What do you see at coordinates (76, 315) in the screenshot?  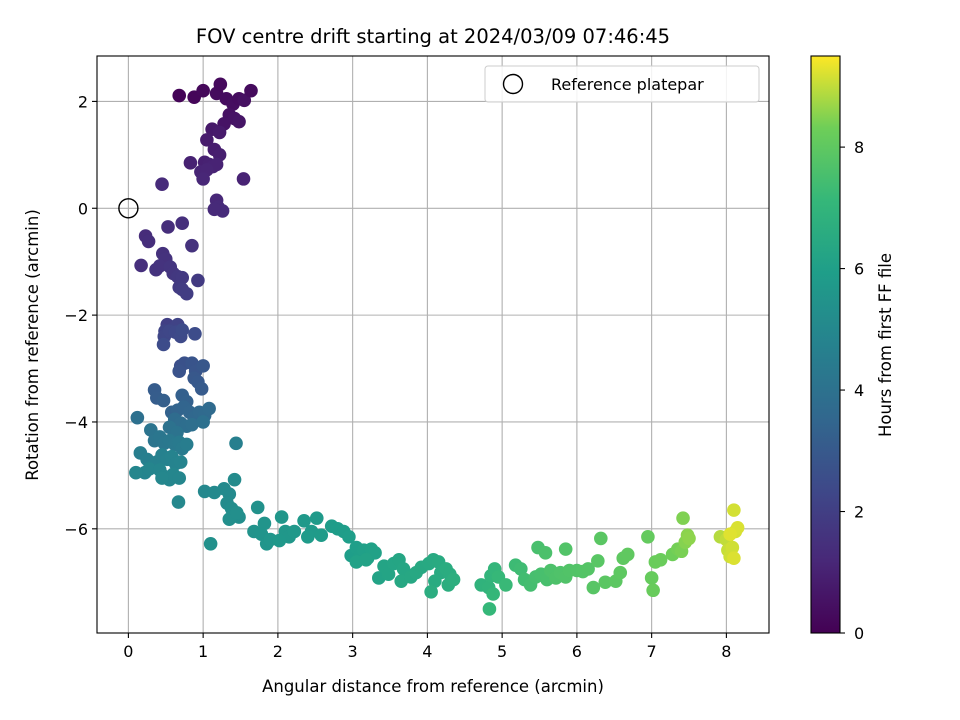 I see `y-tick-label: −2` at bounding box center [76, 315].